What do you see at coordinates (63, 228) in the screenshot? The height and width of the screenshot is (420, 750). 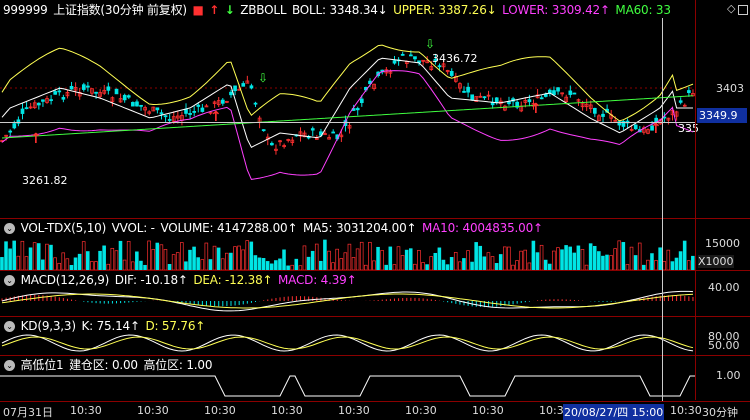 I see `vol-name: VOL-TDX(5,10)` at bounding box center [63, 228].